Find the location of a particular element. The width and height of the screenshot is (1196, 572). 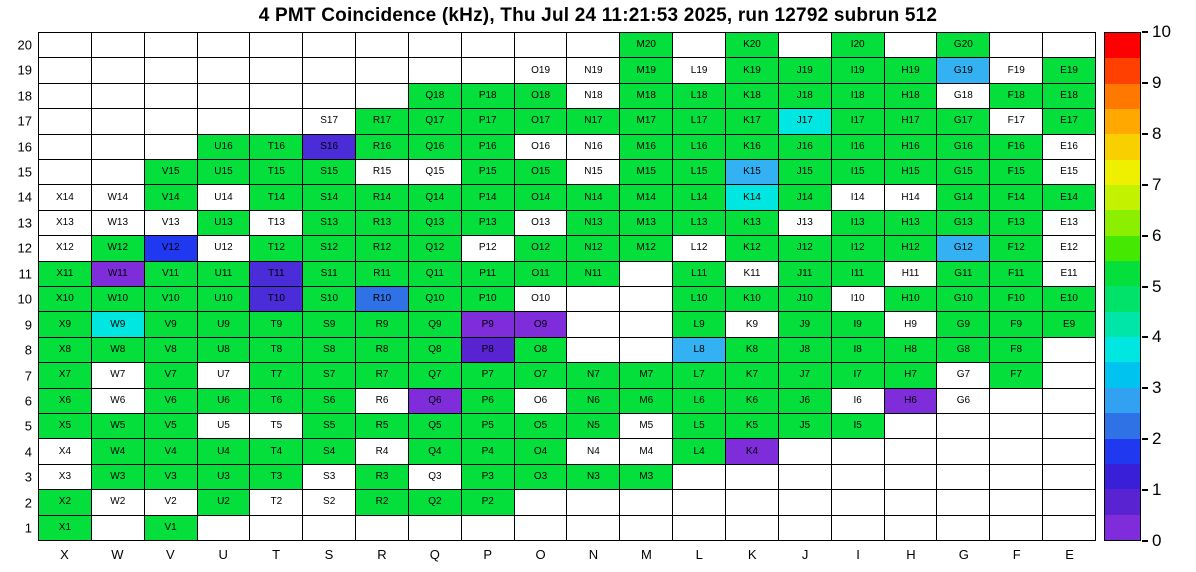

heatmap-cell: S14 is located at coordinates (329, 197).